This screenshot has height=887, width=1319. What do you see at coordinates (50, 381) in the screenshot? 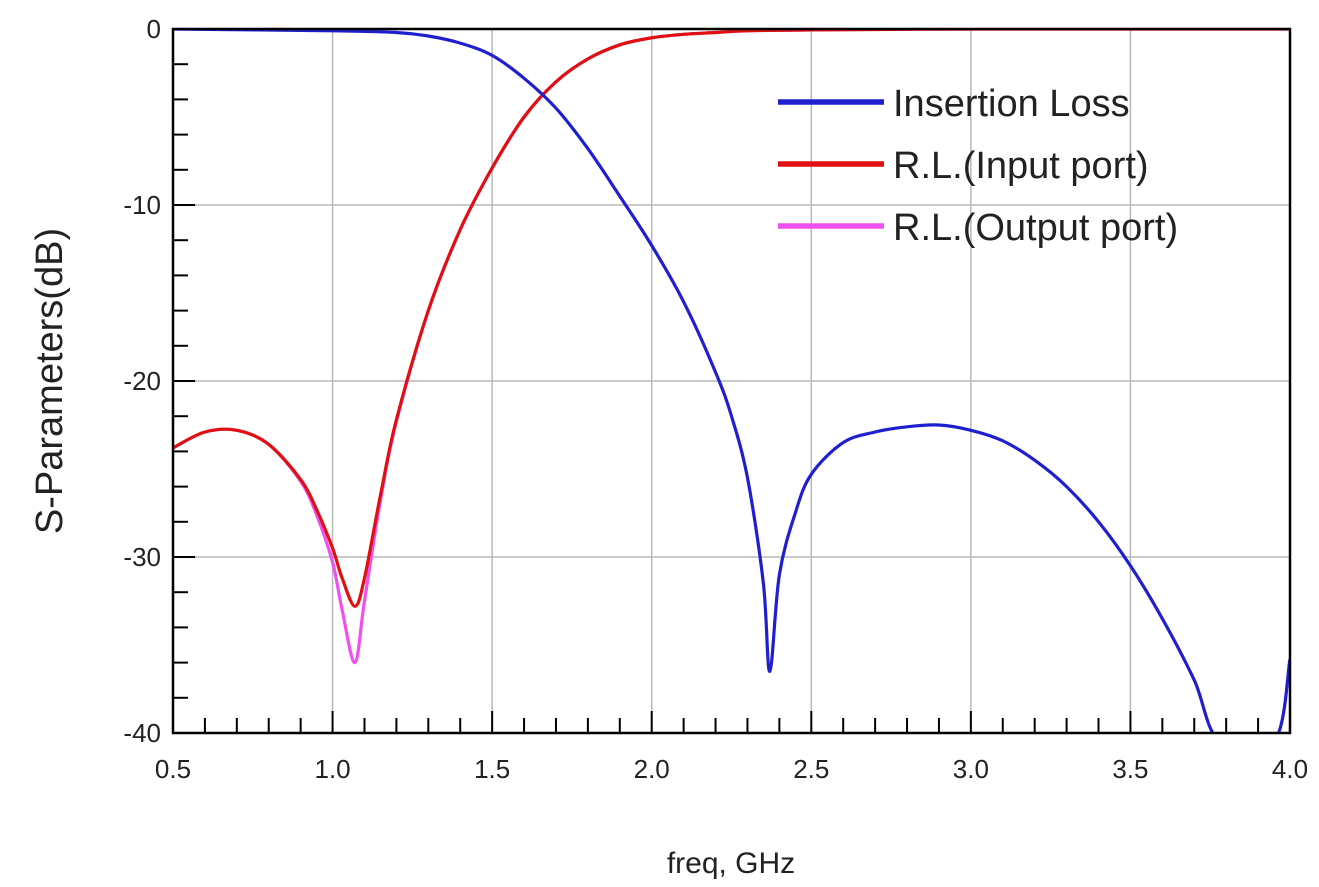
I see `y-axis-title: S-Parameters(dB)` at bounding box center [50, 381].